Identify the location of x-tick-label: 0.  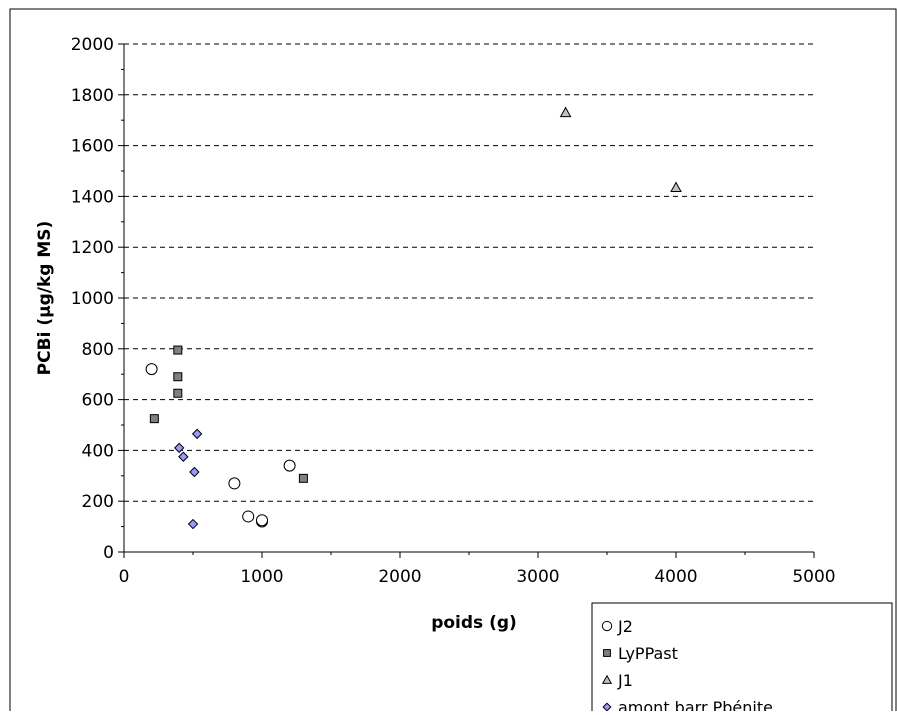
(124, 577).